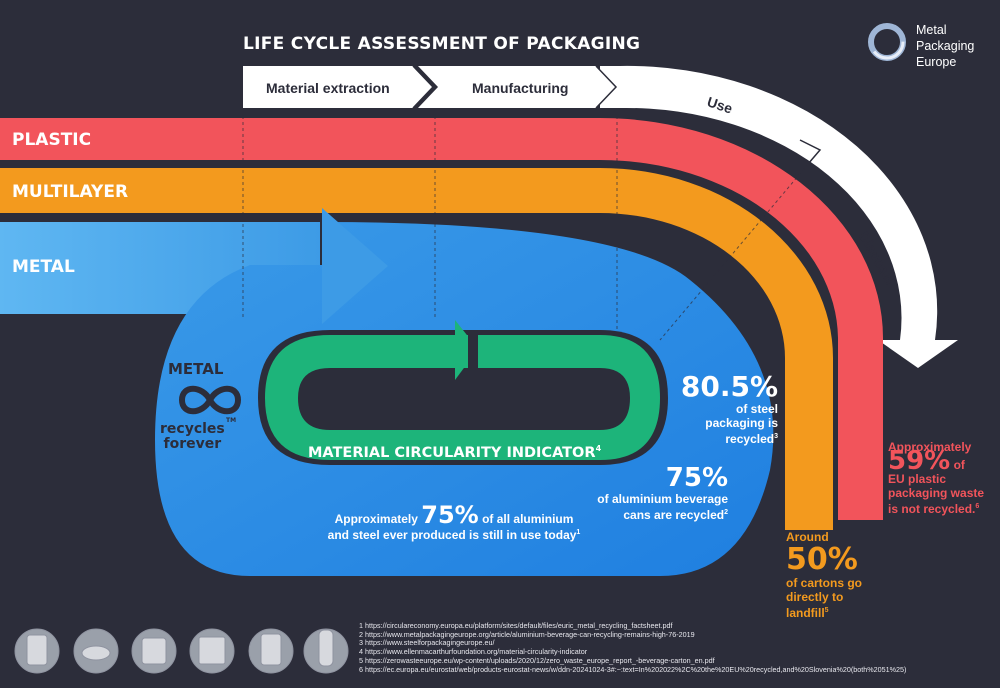 This screenshot has width=1000, height=688. What do you see at coordinates (210, 400) in the screenshot?
I see `infinity-icon` at bounding box center [210, 400].